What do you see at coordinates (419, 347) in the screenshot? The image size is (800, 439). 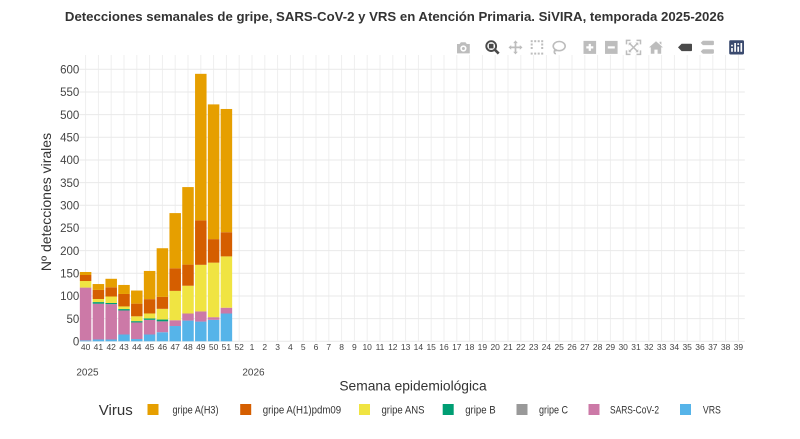 I see `svg-text: 14` at bounding box center [419, 347].